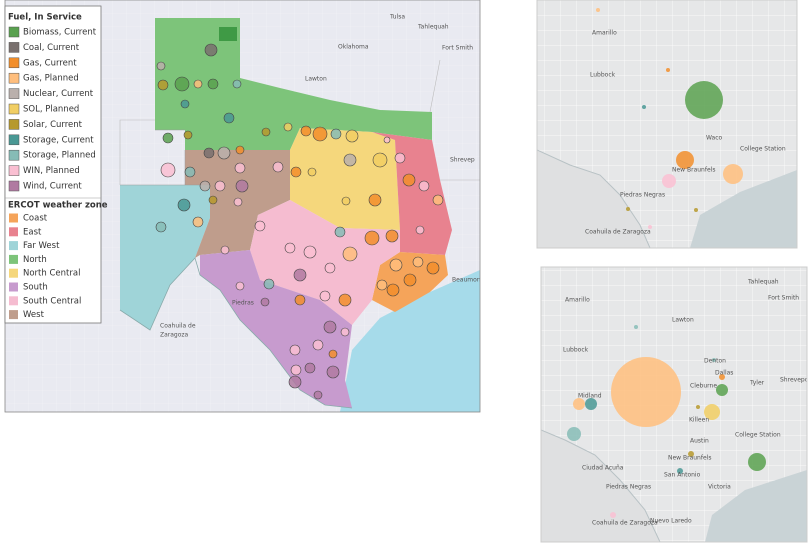 The height and width of the screenshot is (548, 811). I want to click on legend-label: South, so click(35, 288).